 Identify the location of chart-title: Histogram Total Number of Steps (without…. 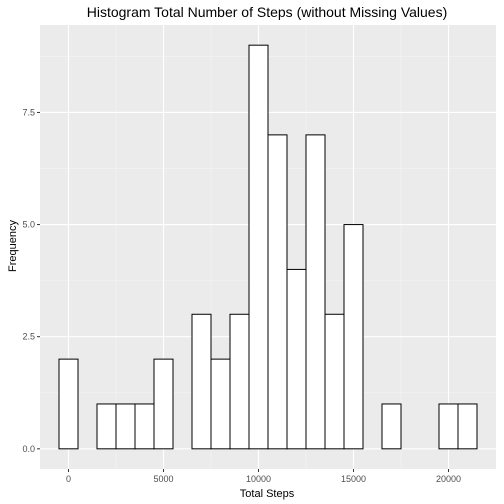
(267, 12).